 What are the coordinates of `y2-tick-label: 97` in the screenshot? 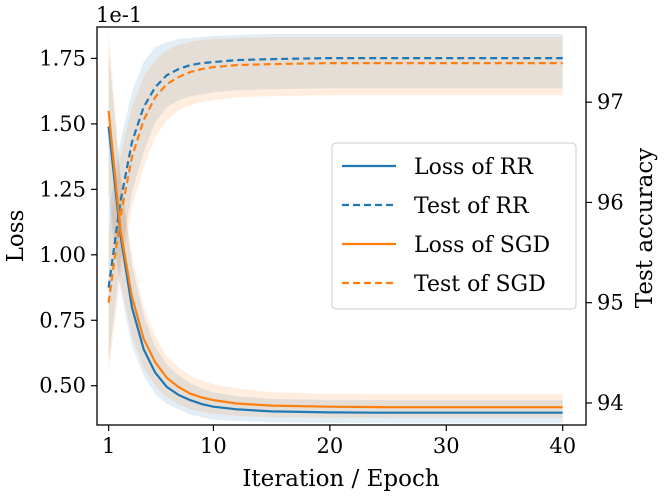 It's located at (610, 102).